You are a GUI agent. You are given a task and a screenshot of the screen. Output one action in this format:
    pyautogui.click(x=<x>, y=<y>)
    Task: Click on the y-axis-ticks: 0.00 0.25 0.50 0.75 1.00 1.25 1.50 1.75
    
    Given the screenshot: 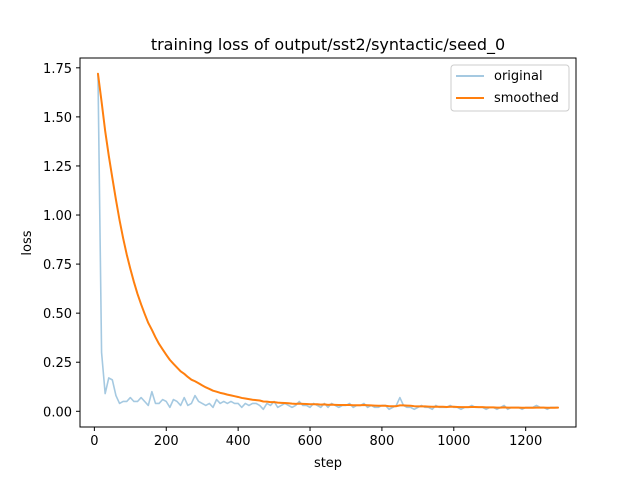 What is the action you would take?
    pyautogui.click(x=61, y=241)
    